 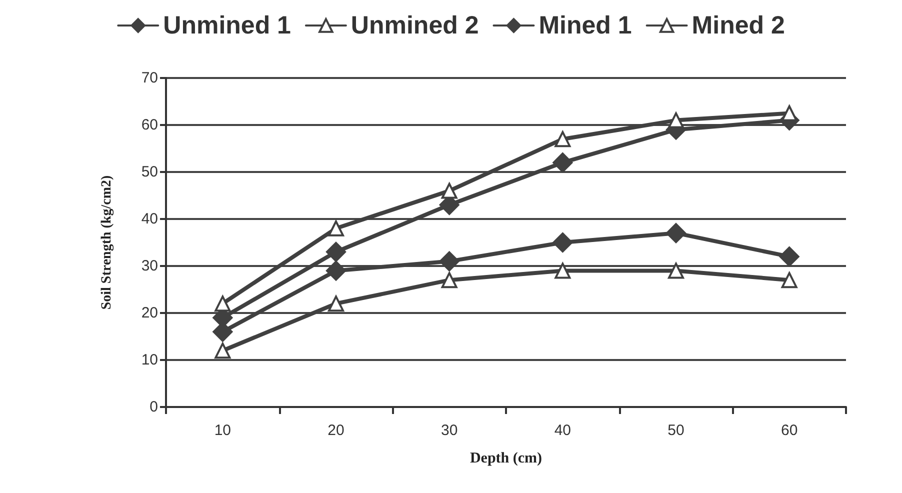 What do you see at coordinates (149, 219) in the screenshot?
I see `y-tick-label: 40` at bounding box center [149, 219].